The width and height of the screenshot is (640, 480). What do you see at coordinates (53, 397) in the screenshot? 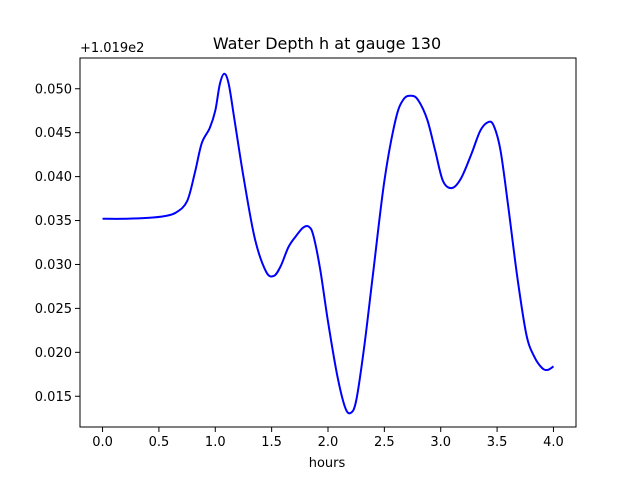
I see `y-tick-label: 0.015` at bounding box center [53, 397].